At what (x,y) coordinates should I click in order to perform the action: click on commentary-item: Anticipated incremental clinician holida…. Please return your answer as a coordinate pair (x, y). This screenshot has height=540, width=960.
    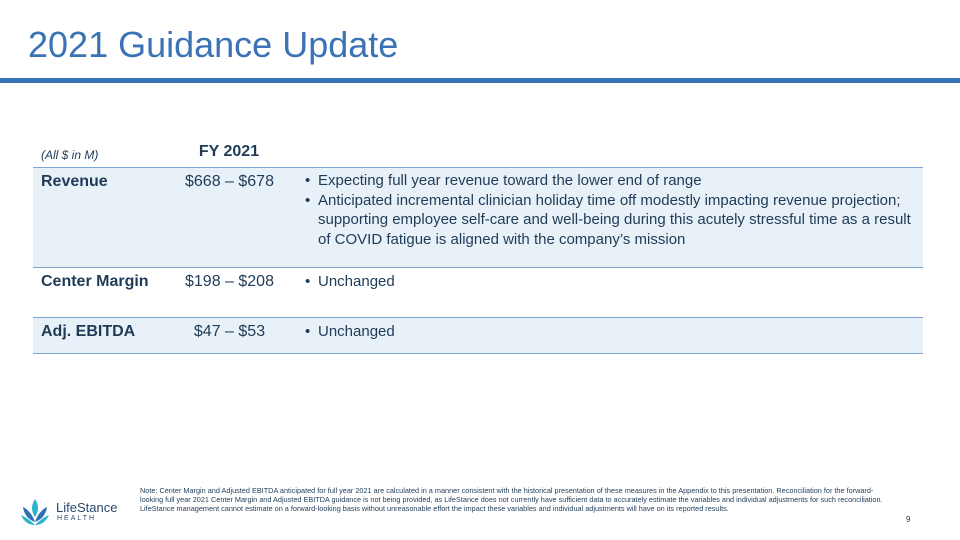
    Looking at the image, I should click on (610, 220).